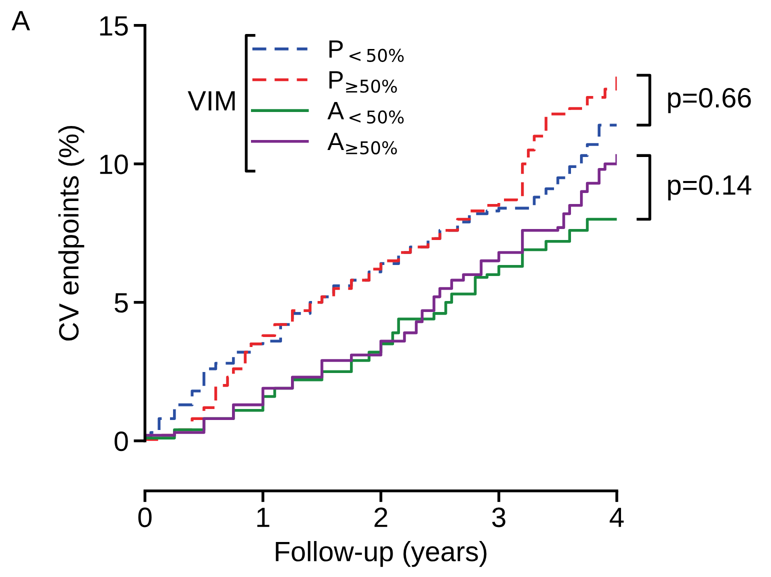 The image size is (771, 577). I want to click on y-tick-label: 5, so click(121, 303).